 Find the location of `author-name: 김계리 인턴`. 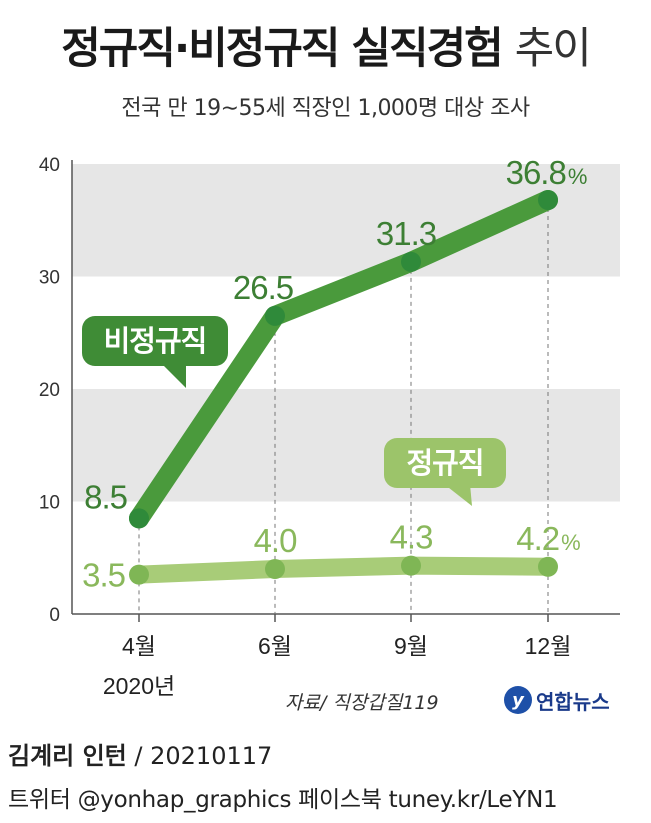

author-name: 김계리 인턴 is located at coordinates (67, 756).